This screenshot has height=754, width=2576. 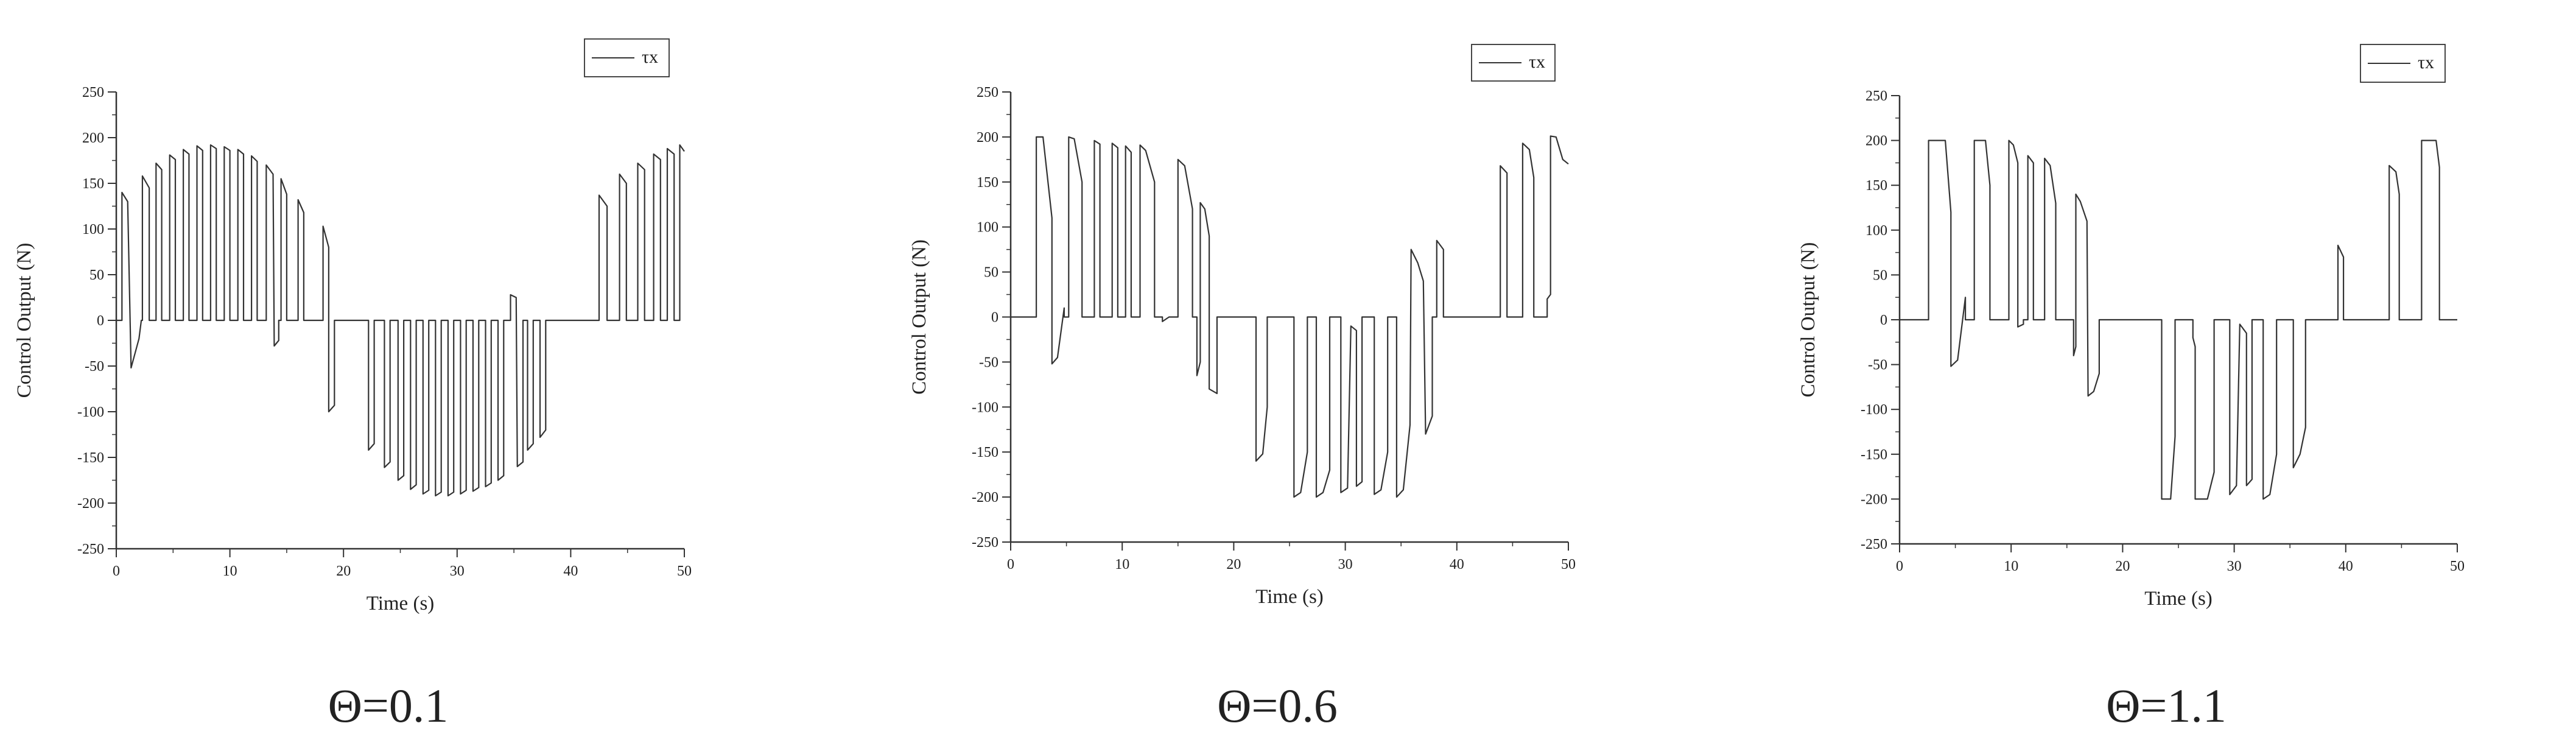 I want to click on panel-caption: Θ=1.1, so click(x=2166, y=705).